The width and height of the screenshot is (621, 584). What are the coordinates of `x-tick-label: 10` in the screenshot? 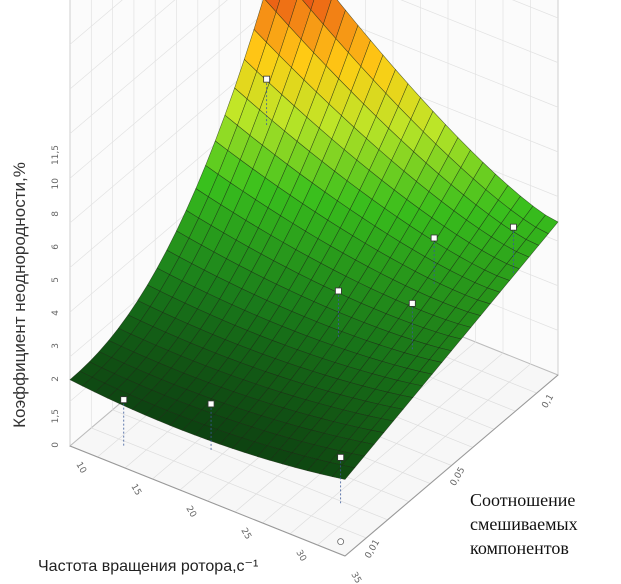 It's located at (80, 468).